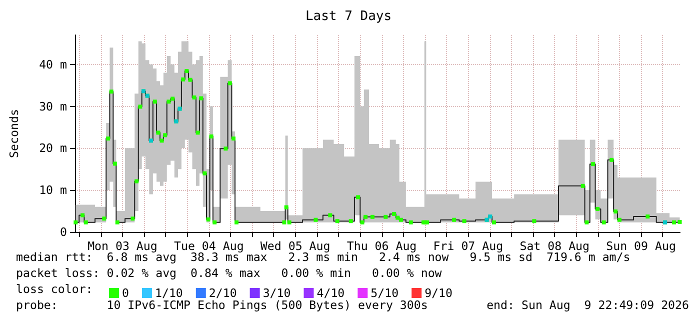 Image resolution: width=697 pixels, height=315 pixels. What do you see at coordinates (222, 305) in the screenshot?
I see `text: probe: 10 IPv6-ICMP Echo Pings (500 Bytes) every 300s` at bounding box center [222, 305].